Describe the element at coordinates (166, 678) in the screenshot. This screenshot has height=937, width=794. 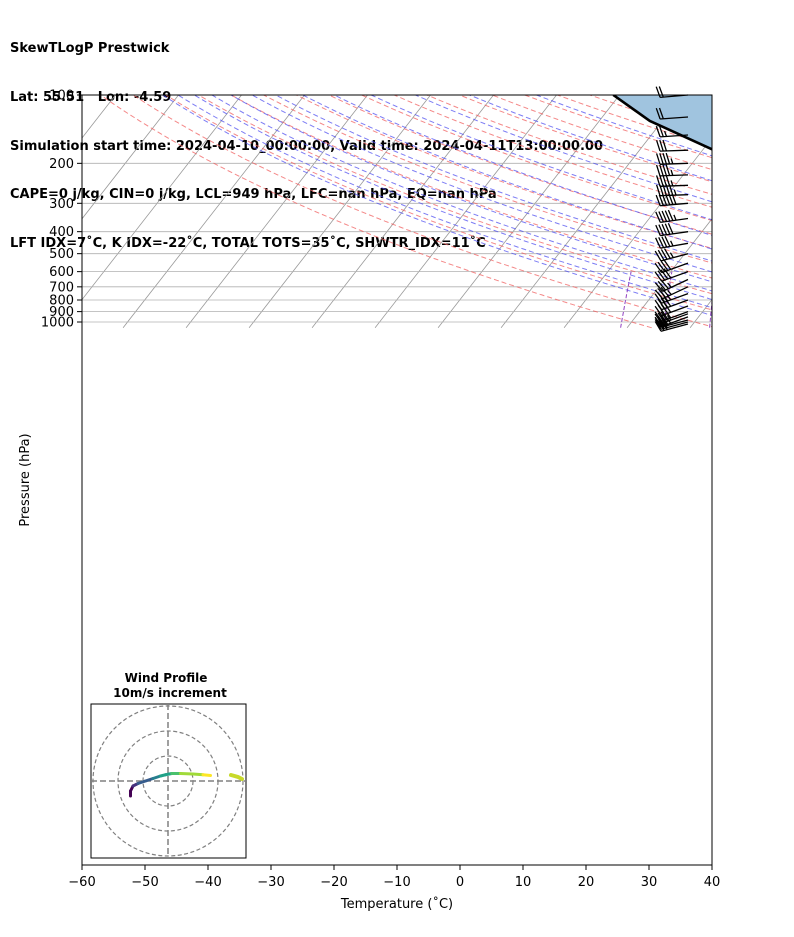
I see `hodograph-title: Wind Profile` at that location.